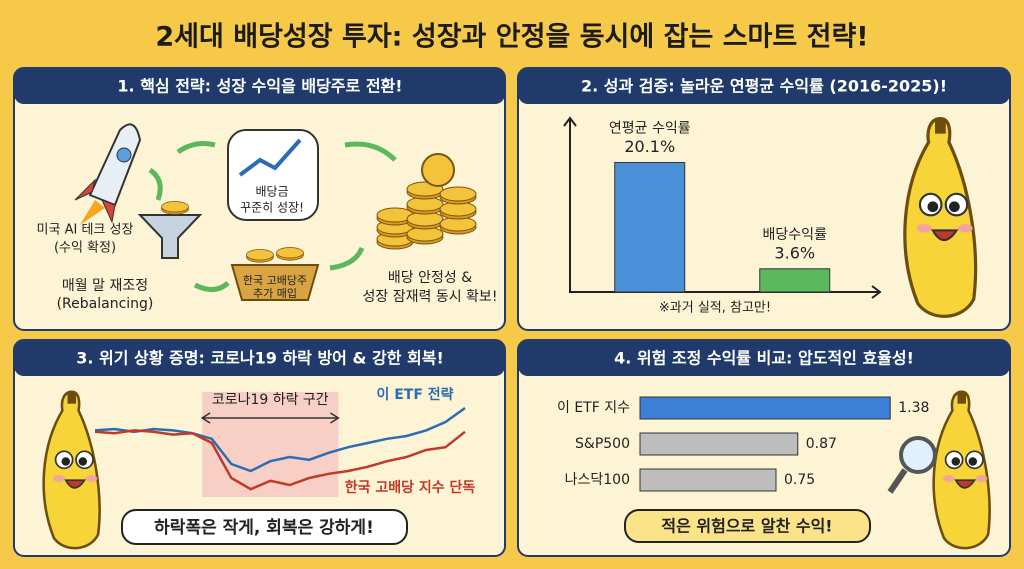 Image resolution: width=1024 pixels, height=569 pixels. What do you see at coordinates (260, 358) in the screenshot?
I see `panel-heading: 3. 위기 상황 증명: 코로나19 하락 방어 & 강한 회복!` at bounding box center [260, 358].